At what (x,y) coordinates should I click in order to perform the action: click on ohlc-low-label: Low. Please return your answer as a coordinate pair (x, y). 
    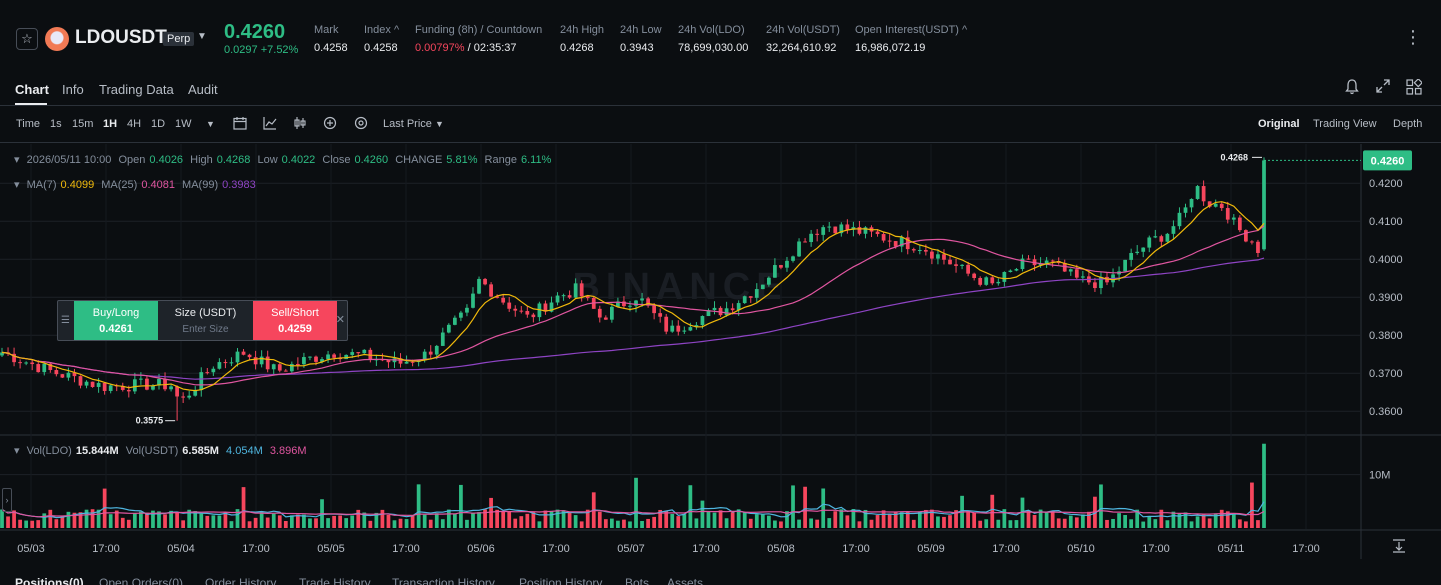
    Looking at the image, I should click on (267, 160).